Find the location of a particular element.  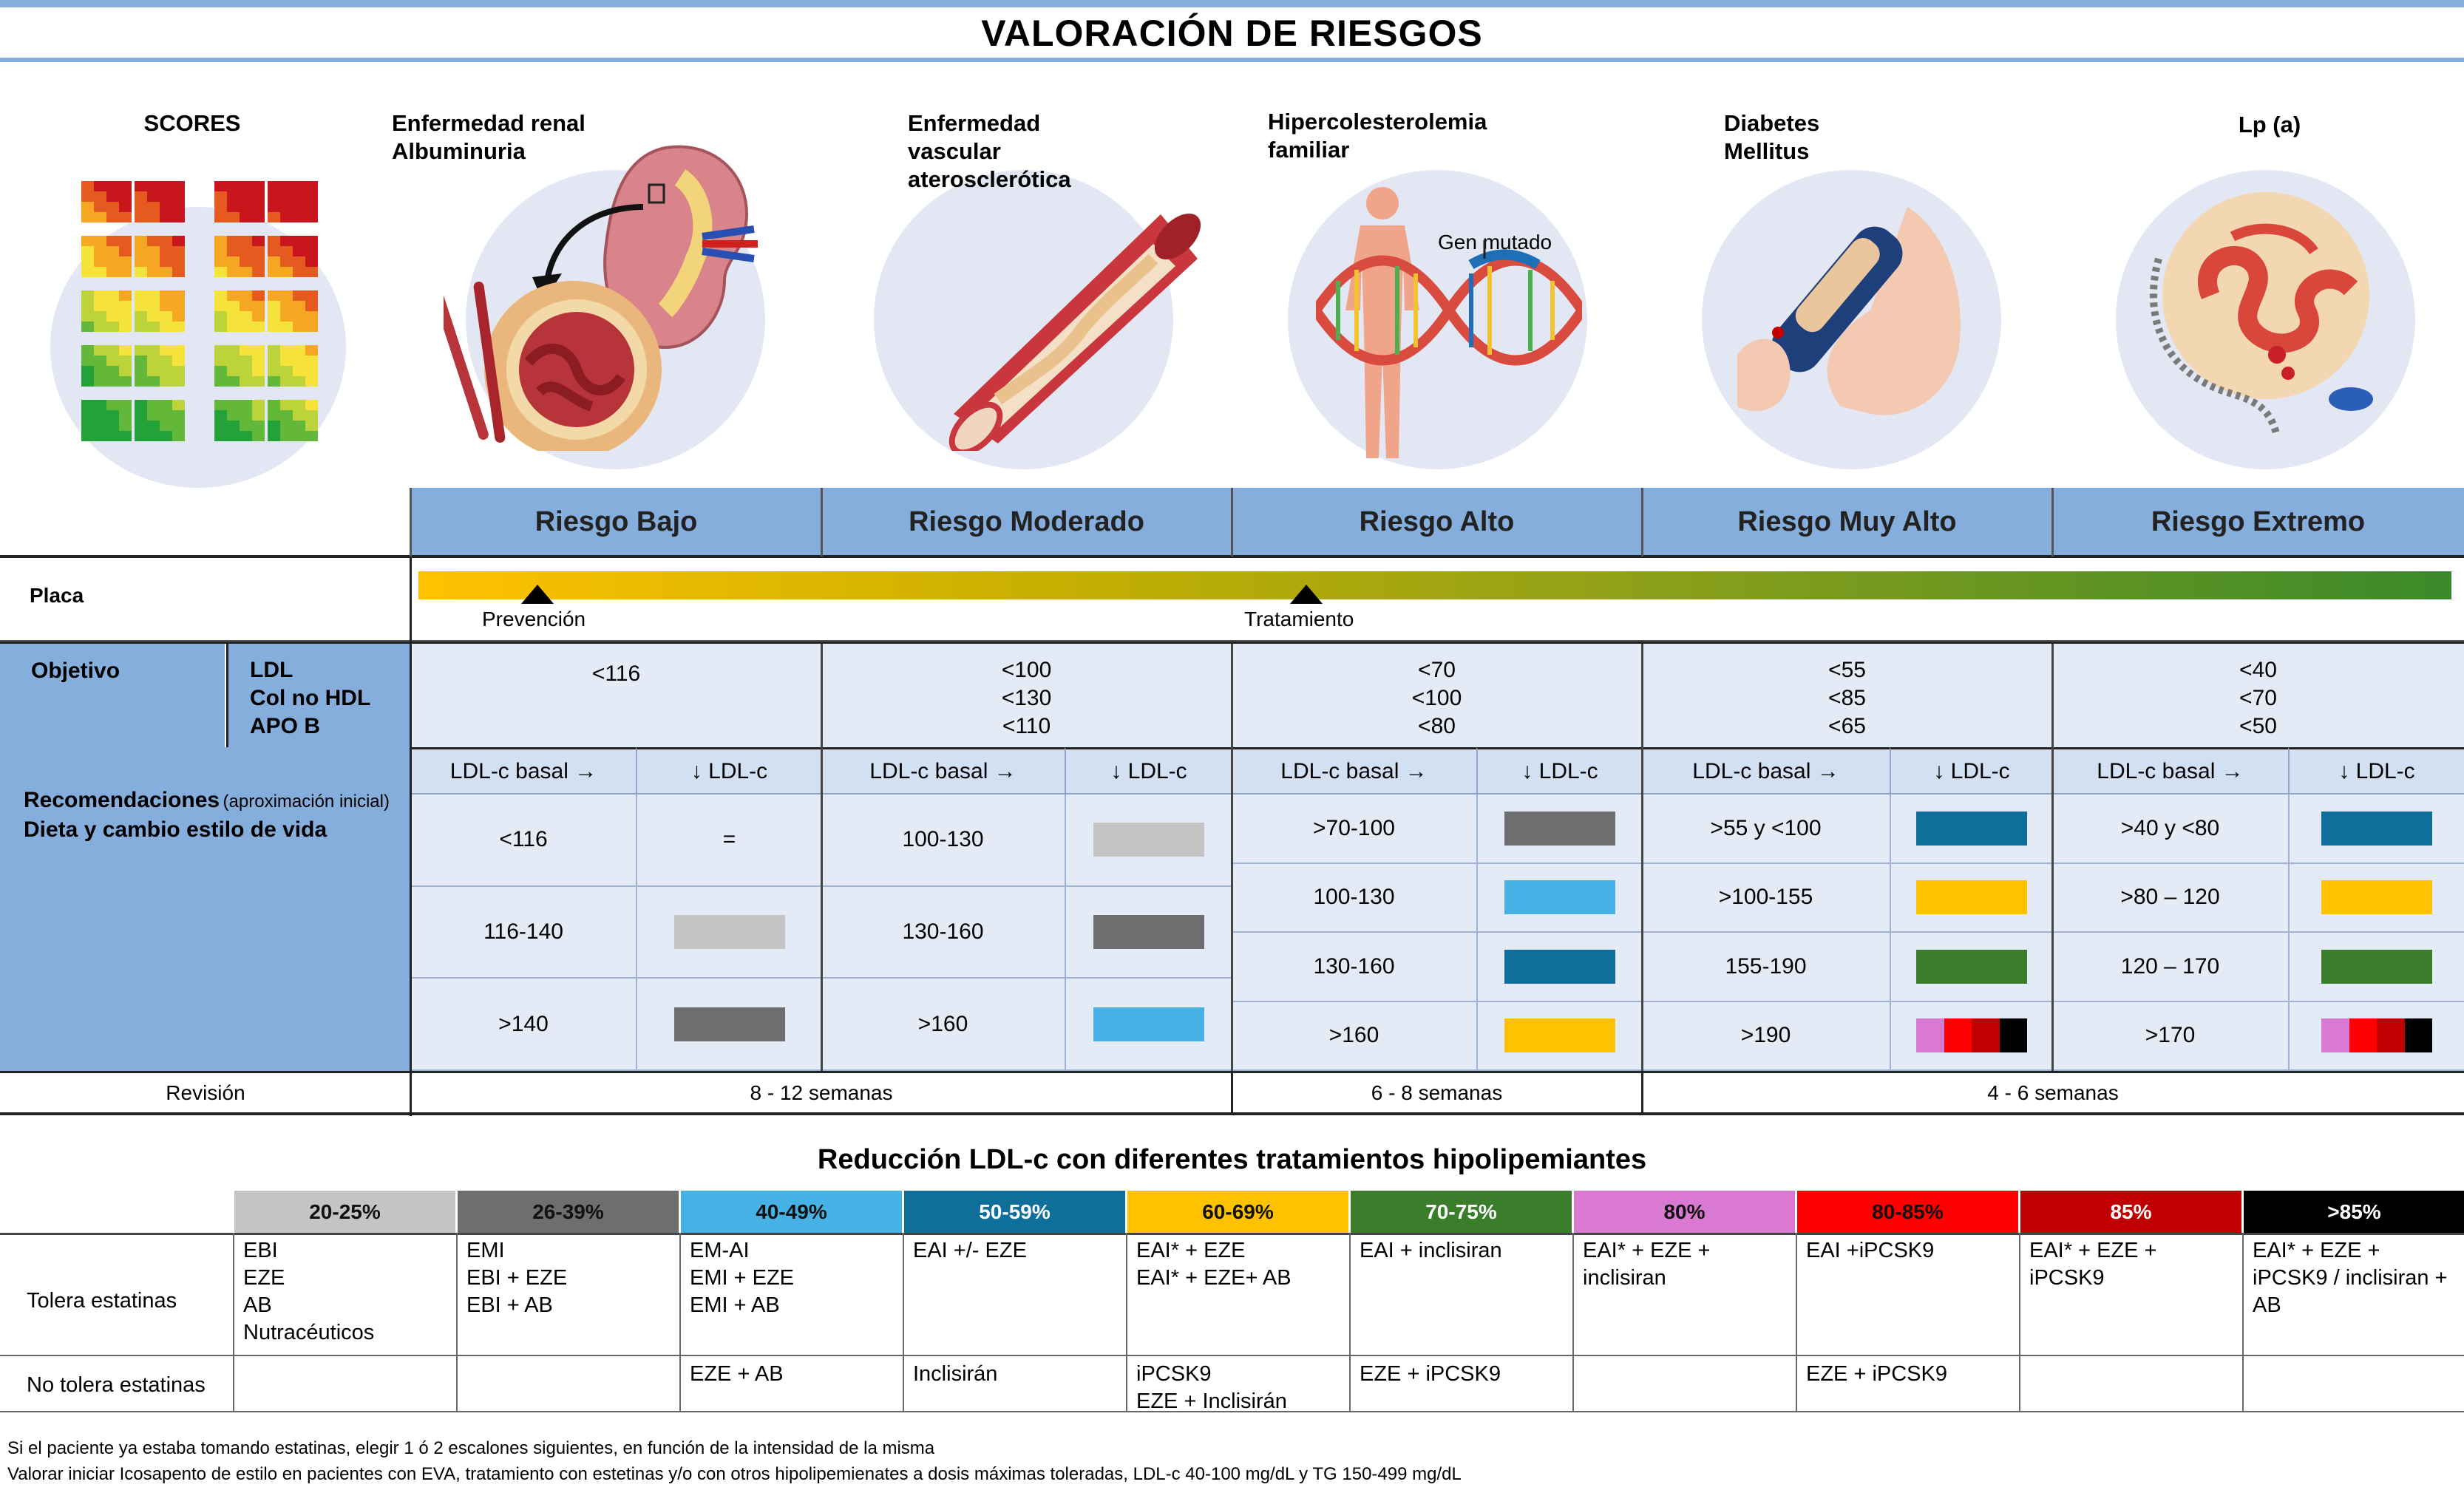

risk-level-band is located at coordinates (1437, 523).